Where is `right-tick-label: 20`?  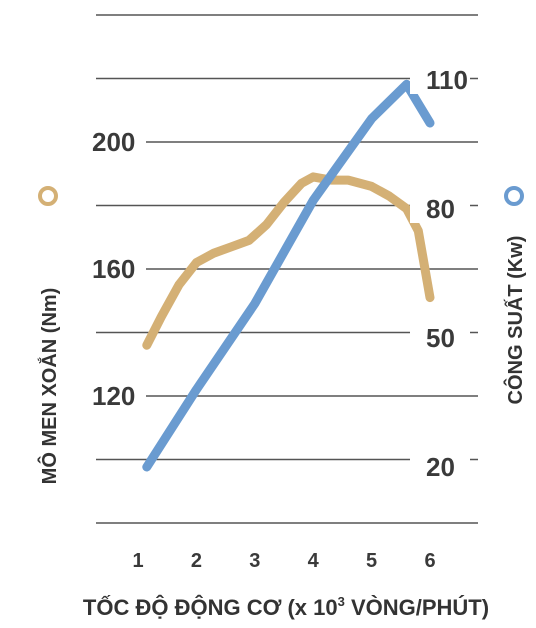 right-tick-label: 20 is located at coordinates (440, 467).